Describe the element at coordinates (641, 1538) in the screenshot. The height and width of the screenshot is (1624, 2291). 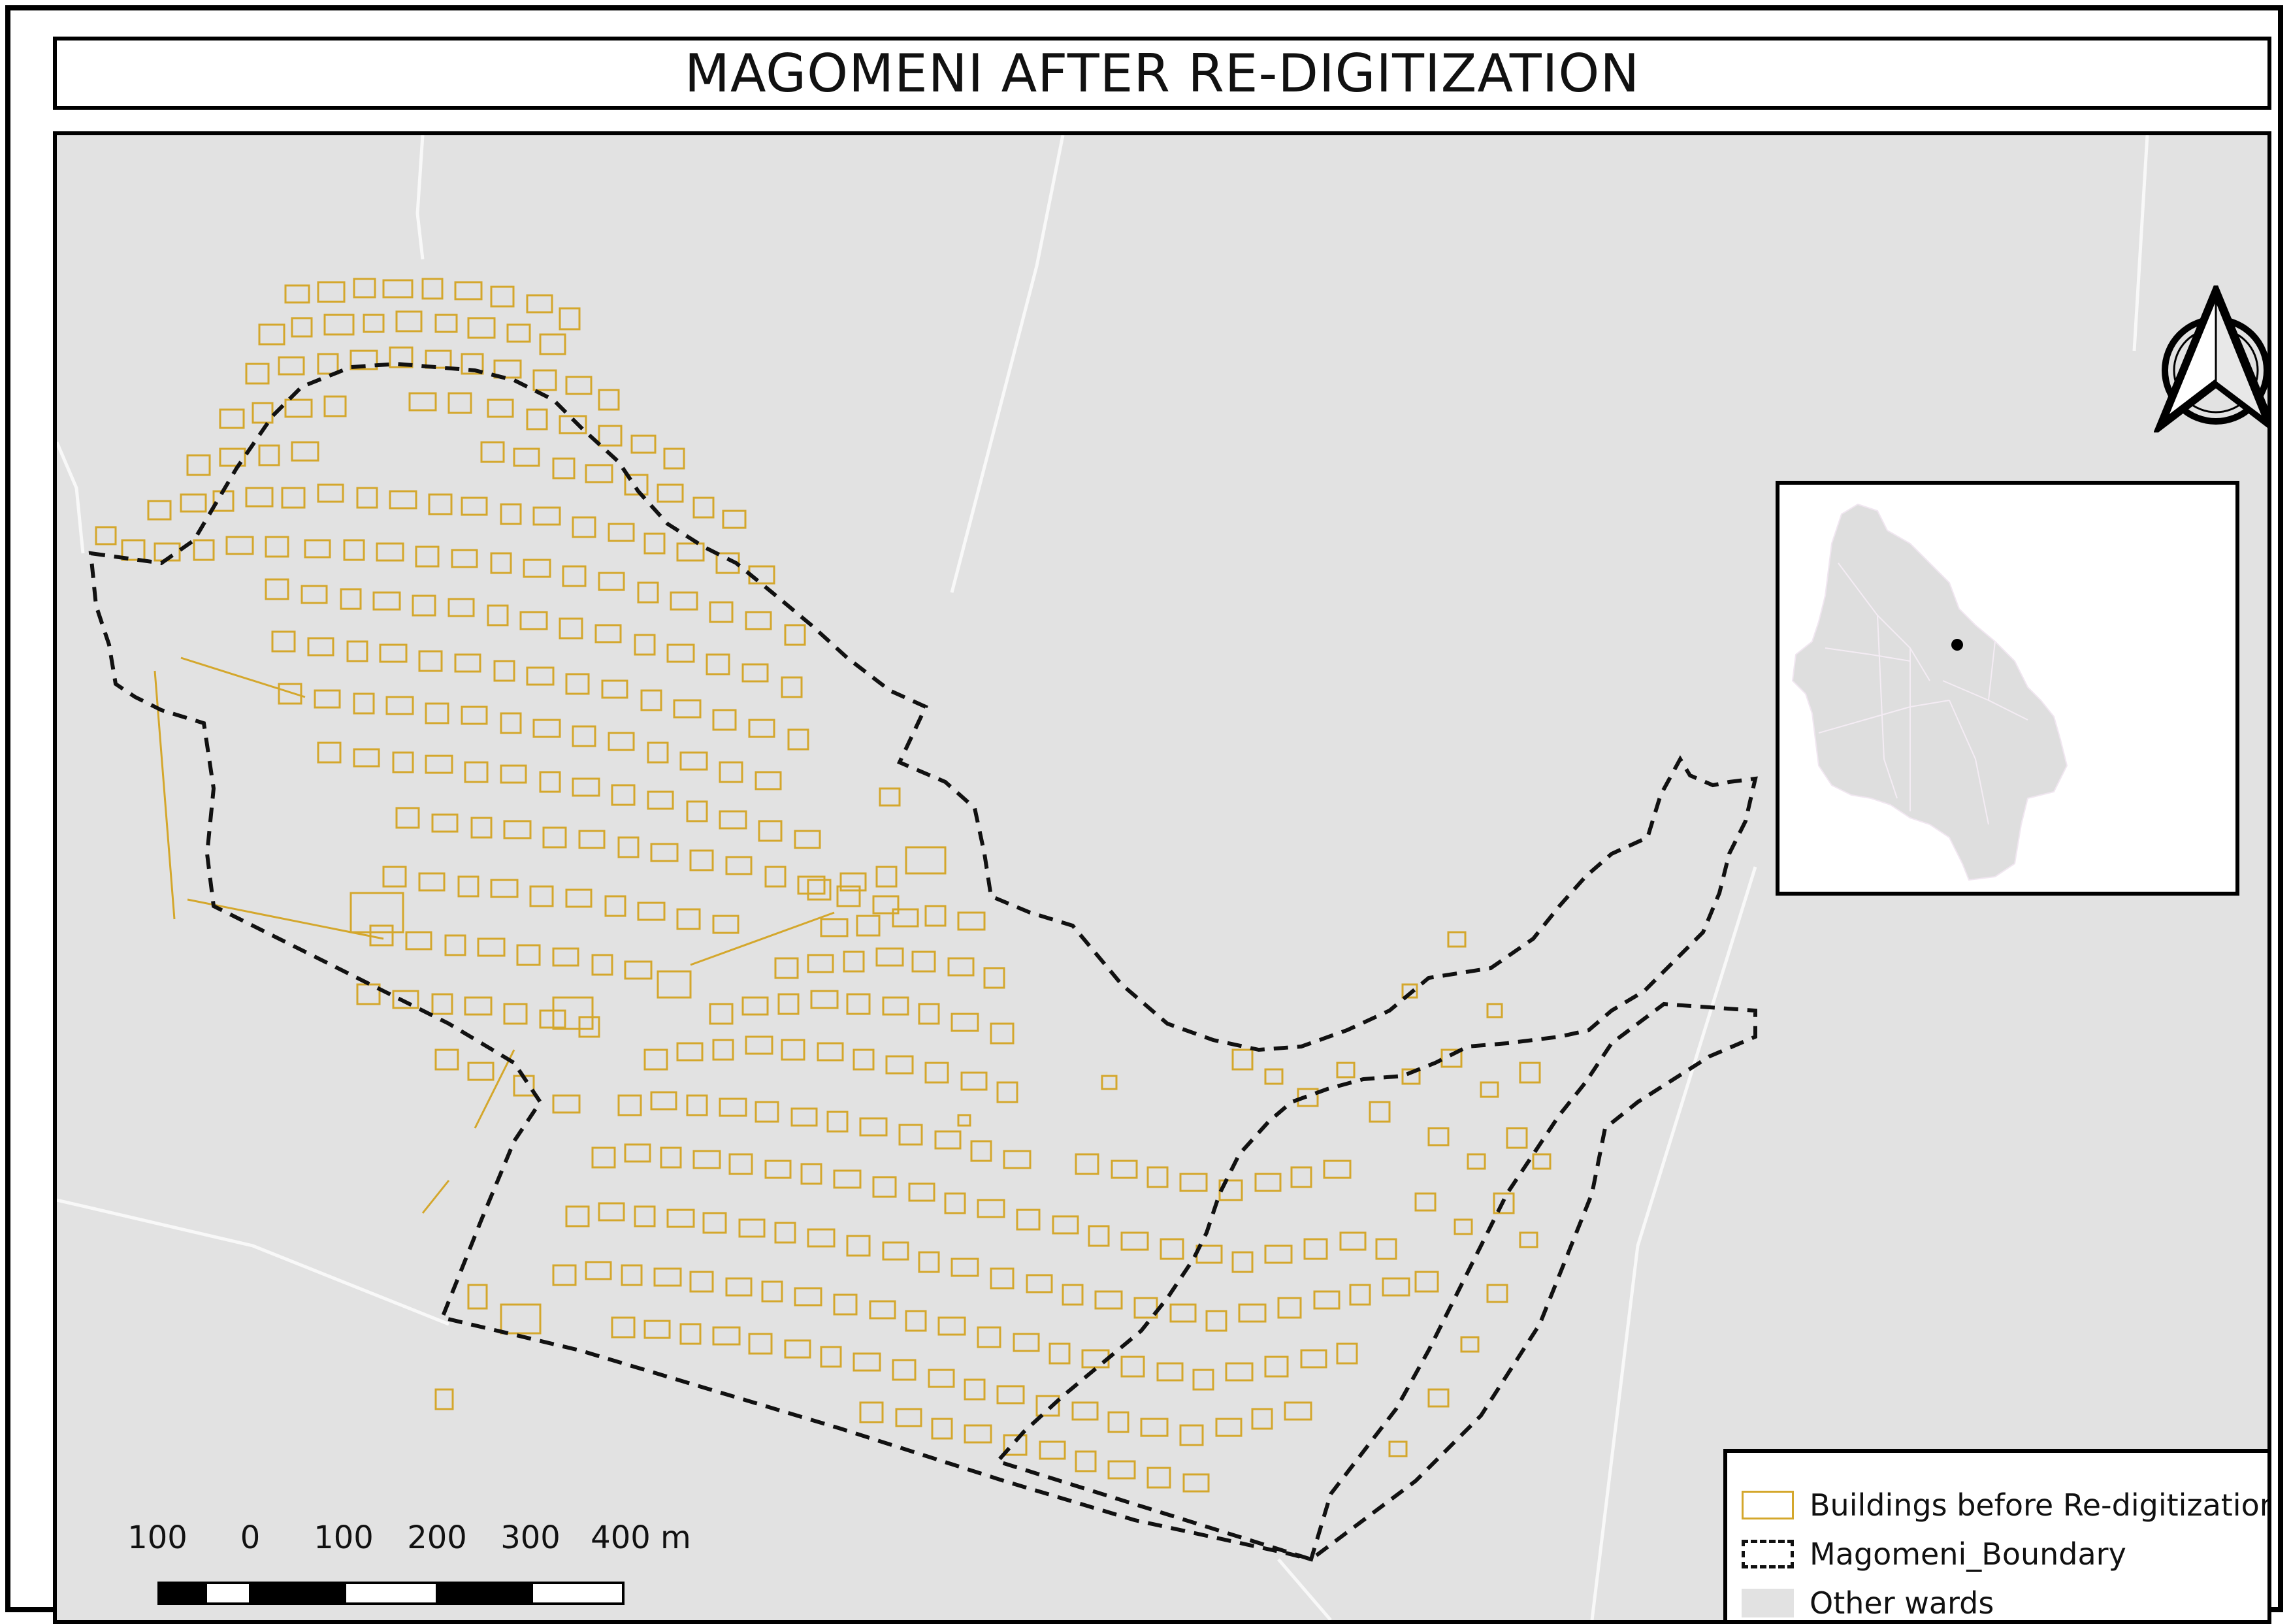
I see `scale-label-400m: 400 m` at that location.